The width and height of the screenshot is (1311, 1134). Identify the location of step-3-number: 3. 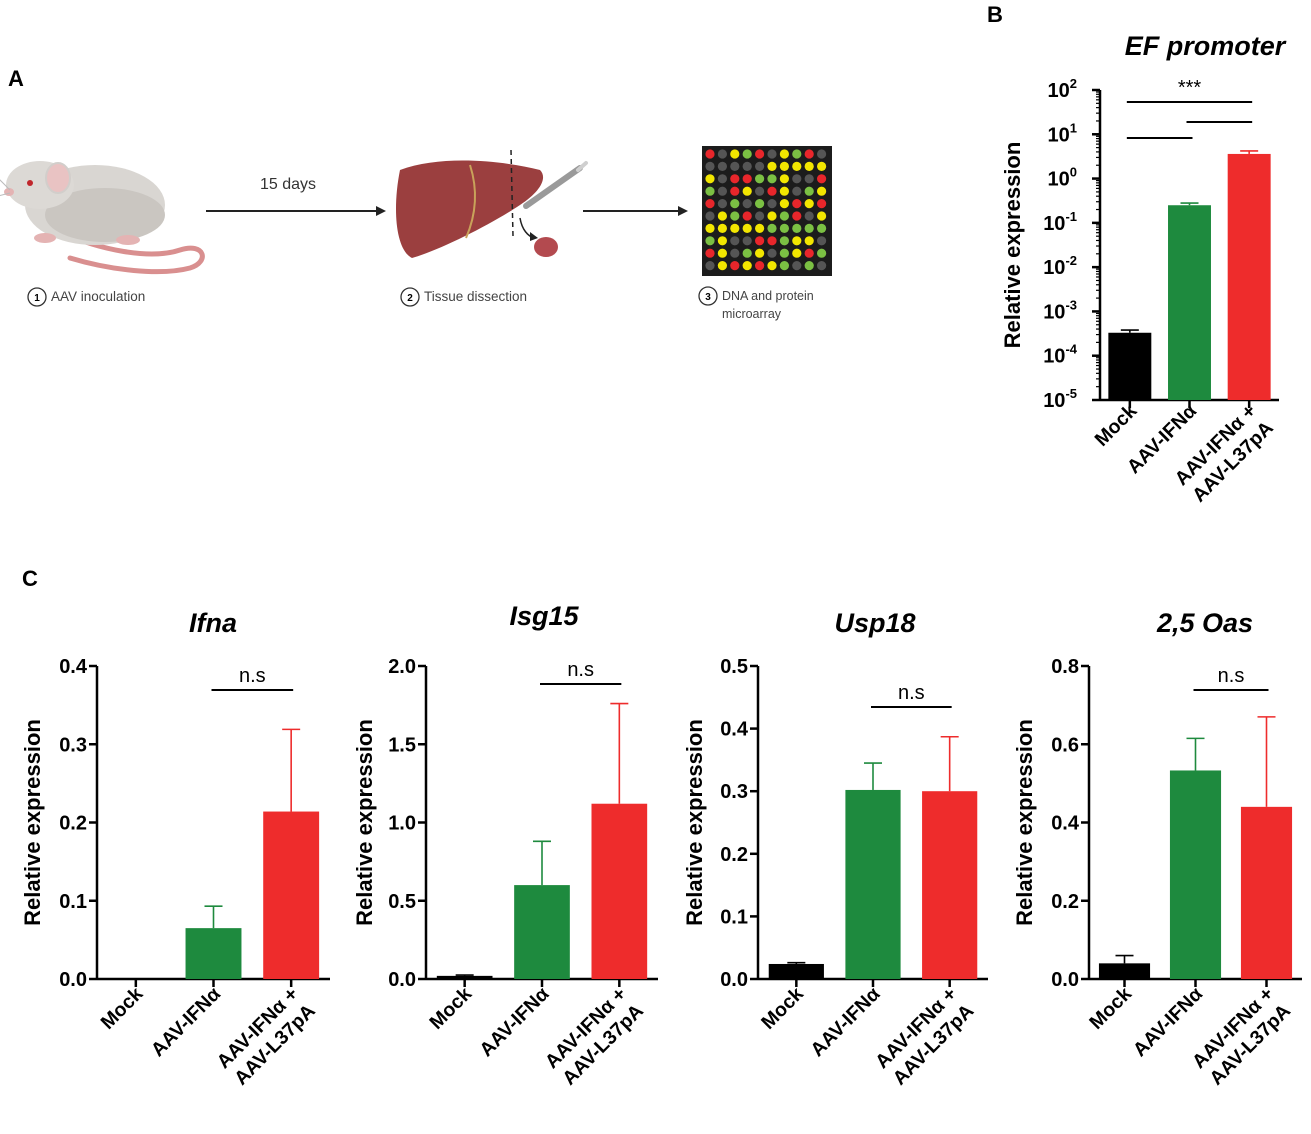
(708, 297).